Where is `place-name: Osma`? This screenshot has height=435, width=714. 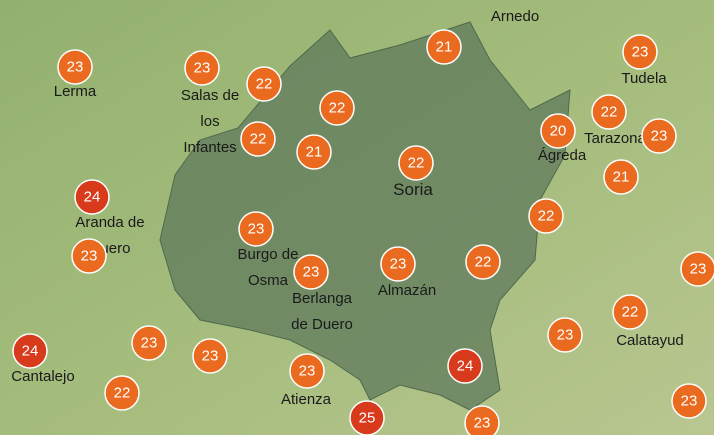
place-name: Osma is located at coordinates (268, 280).